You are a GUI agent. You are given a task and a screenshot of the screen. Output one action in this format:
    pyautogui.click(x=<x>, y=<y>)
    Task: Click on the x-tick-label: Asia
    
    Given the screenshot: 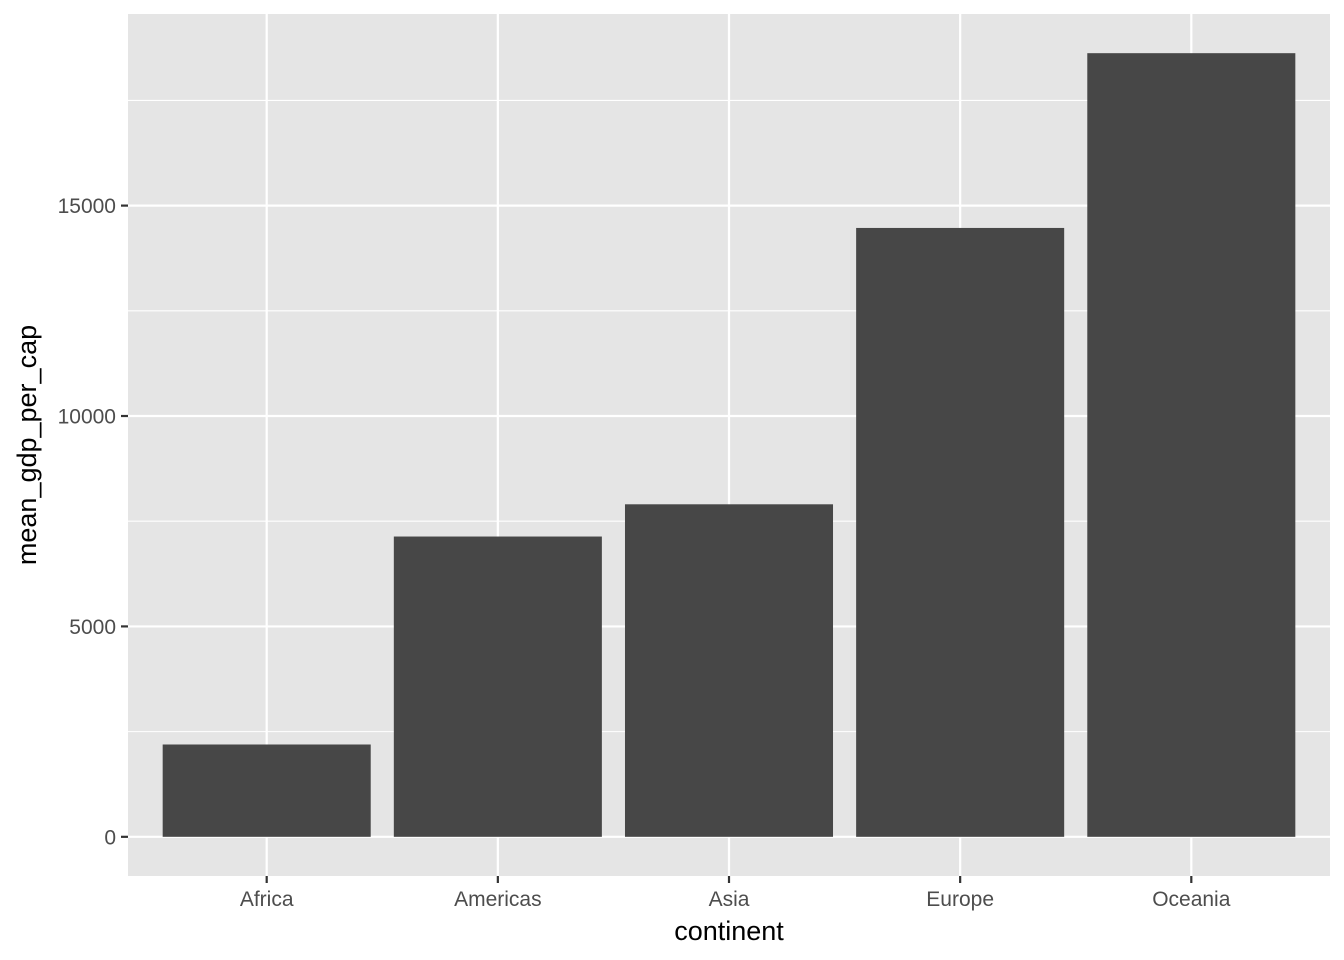 What is the action you would take?
    pyautogui.click(x=729, y=899)
    